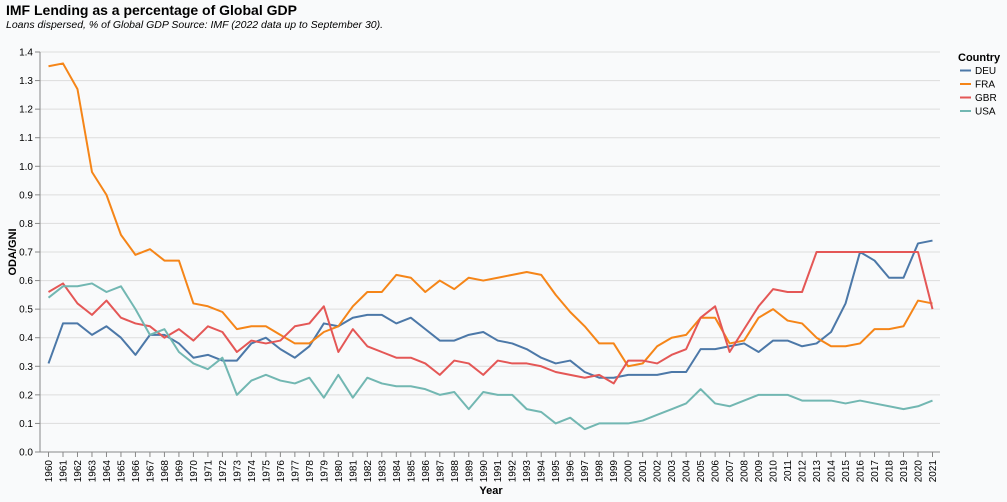 Image resolution: width=1007 pixels, height=502 pixels. What do you see at coordinates (397, 471) in the screenshot?
I see `x-tick-label: 1984` at bounding box center [397, 471].